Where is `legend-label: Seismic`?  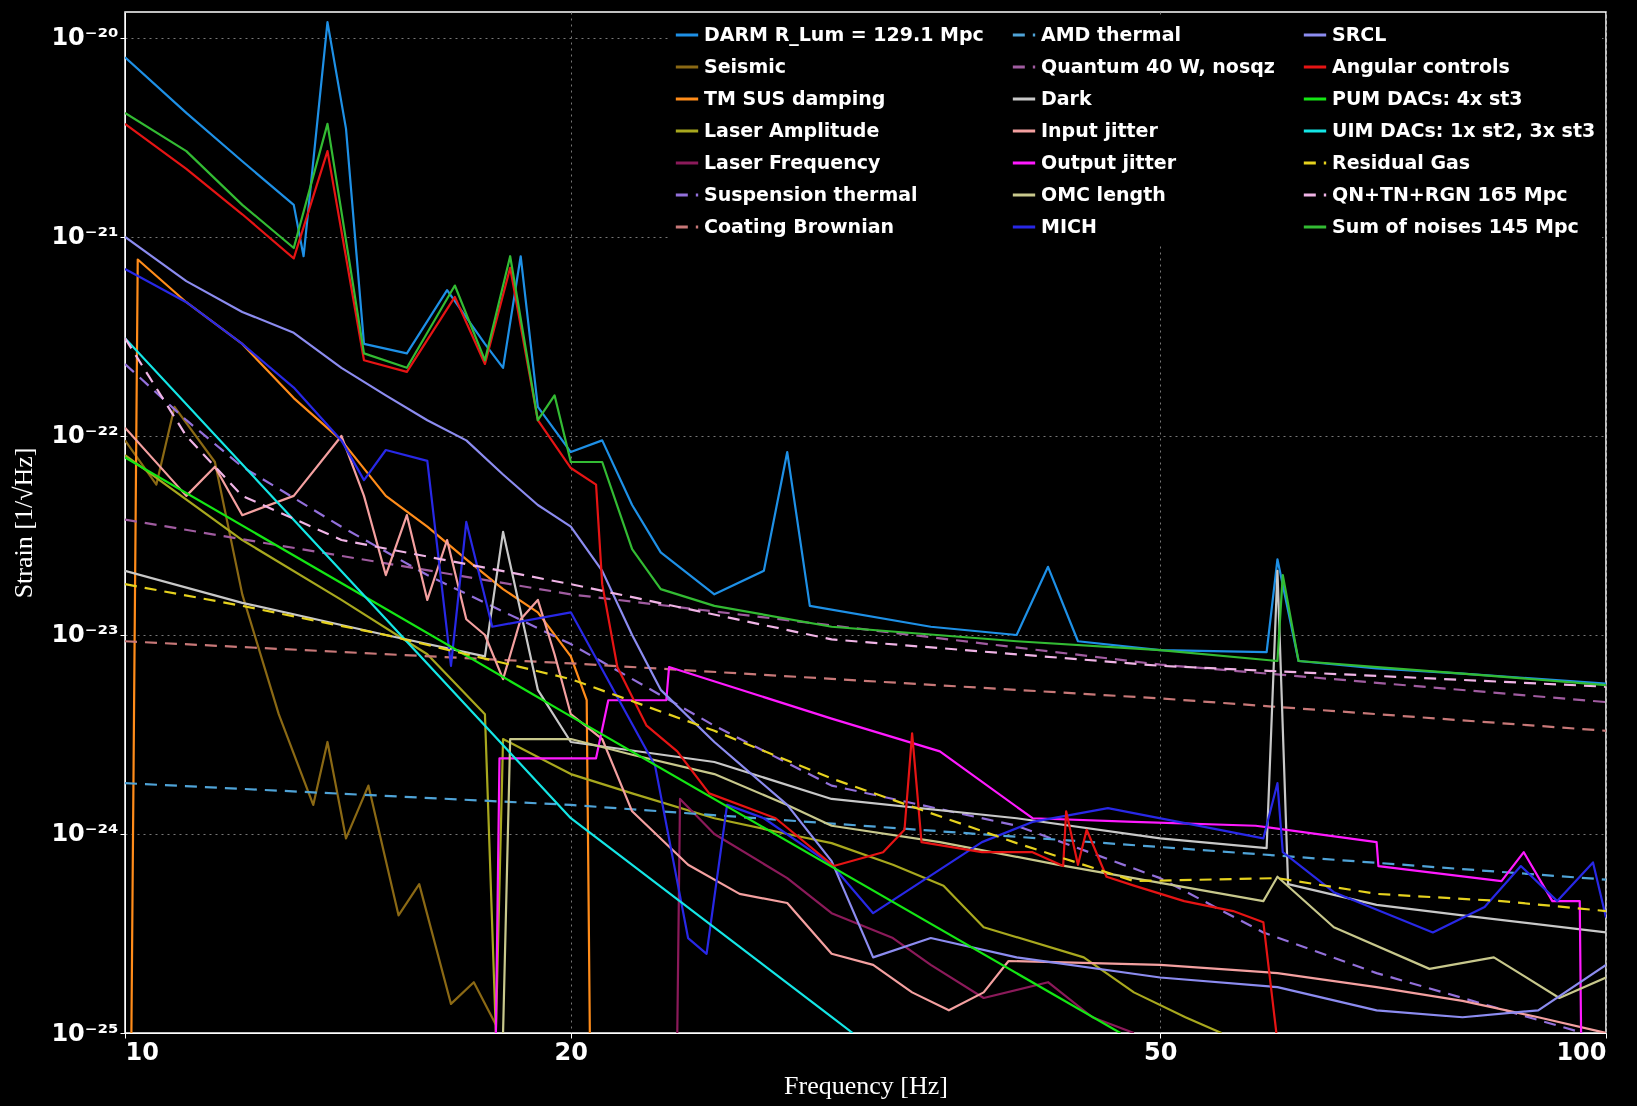
legend-label: Seismic is located at coordinates (745, 66).